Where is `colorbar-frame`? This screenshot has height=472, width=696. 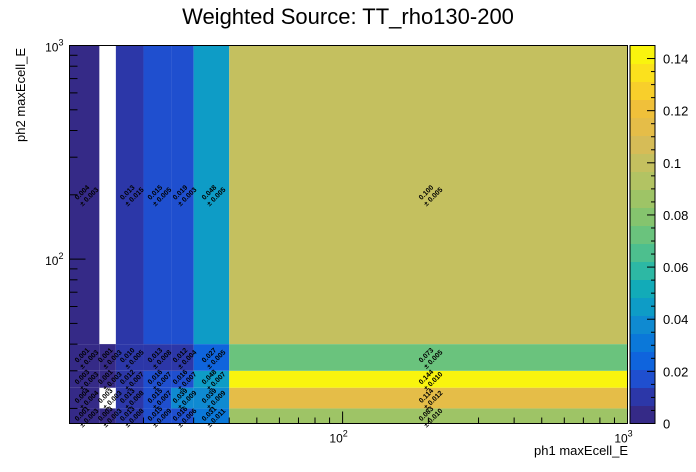 colorbar-frame is located at coordinates (642, 234).